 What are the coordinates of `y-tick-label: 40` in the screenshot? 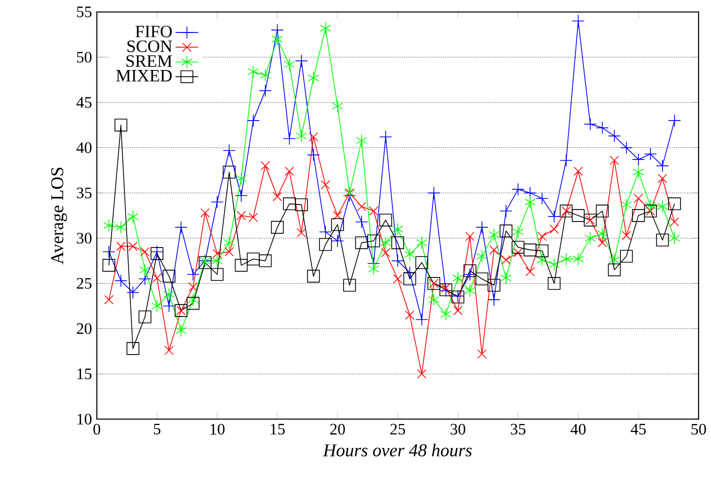 It's located at (84, 148).